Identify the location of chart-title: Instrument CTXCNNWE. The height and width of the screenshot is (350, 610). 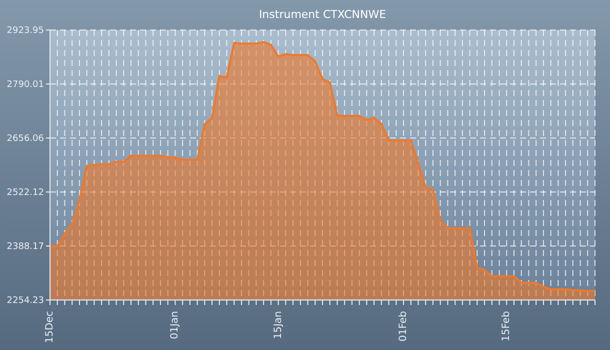
(323, 14).